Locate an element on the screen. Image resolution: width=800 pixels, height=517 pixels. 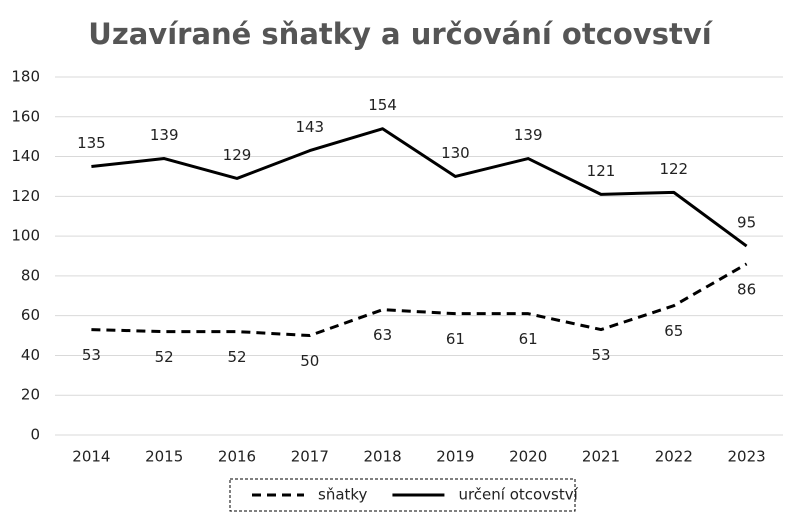
y-tick-label: 80 is located at coordinates (30, 275).